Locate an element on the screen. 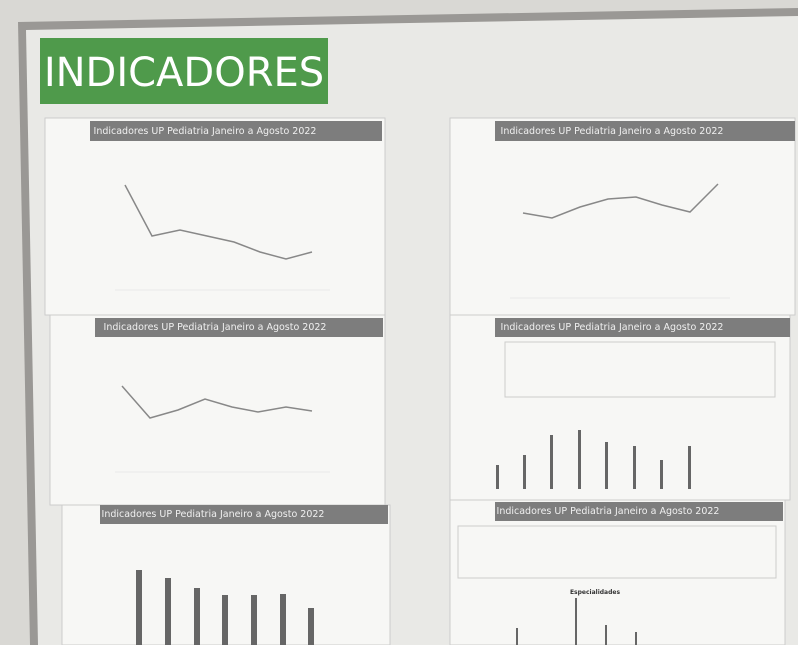  chart-title: Especialidades is located at coordinates (595, 592).